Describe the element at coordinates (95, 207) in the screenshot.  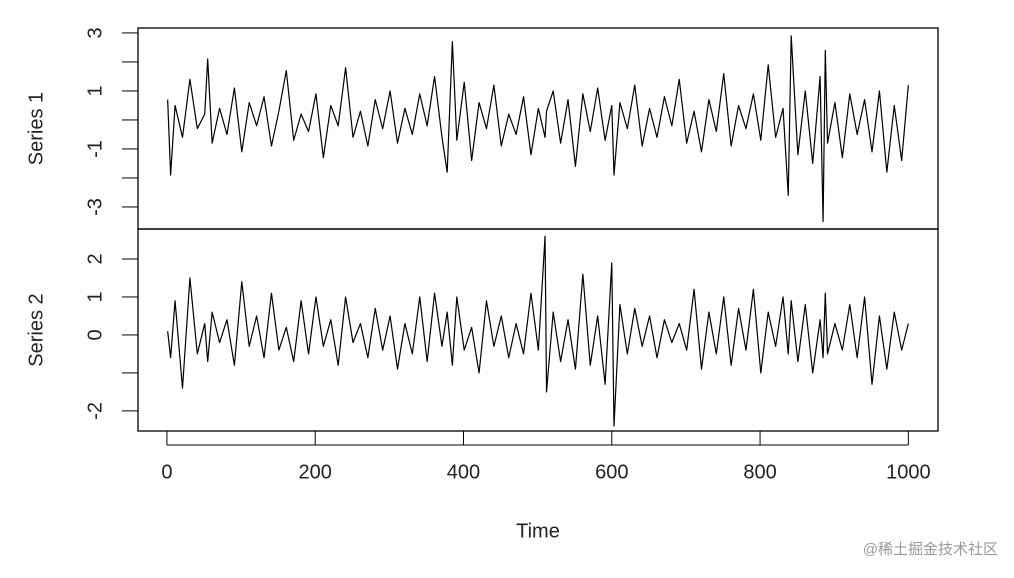
I see `y-tick-label: -3` at that location.